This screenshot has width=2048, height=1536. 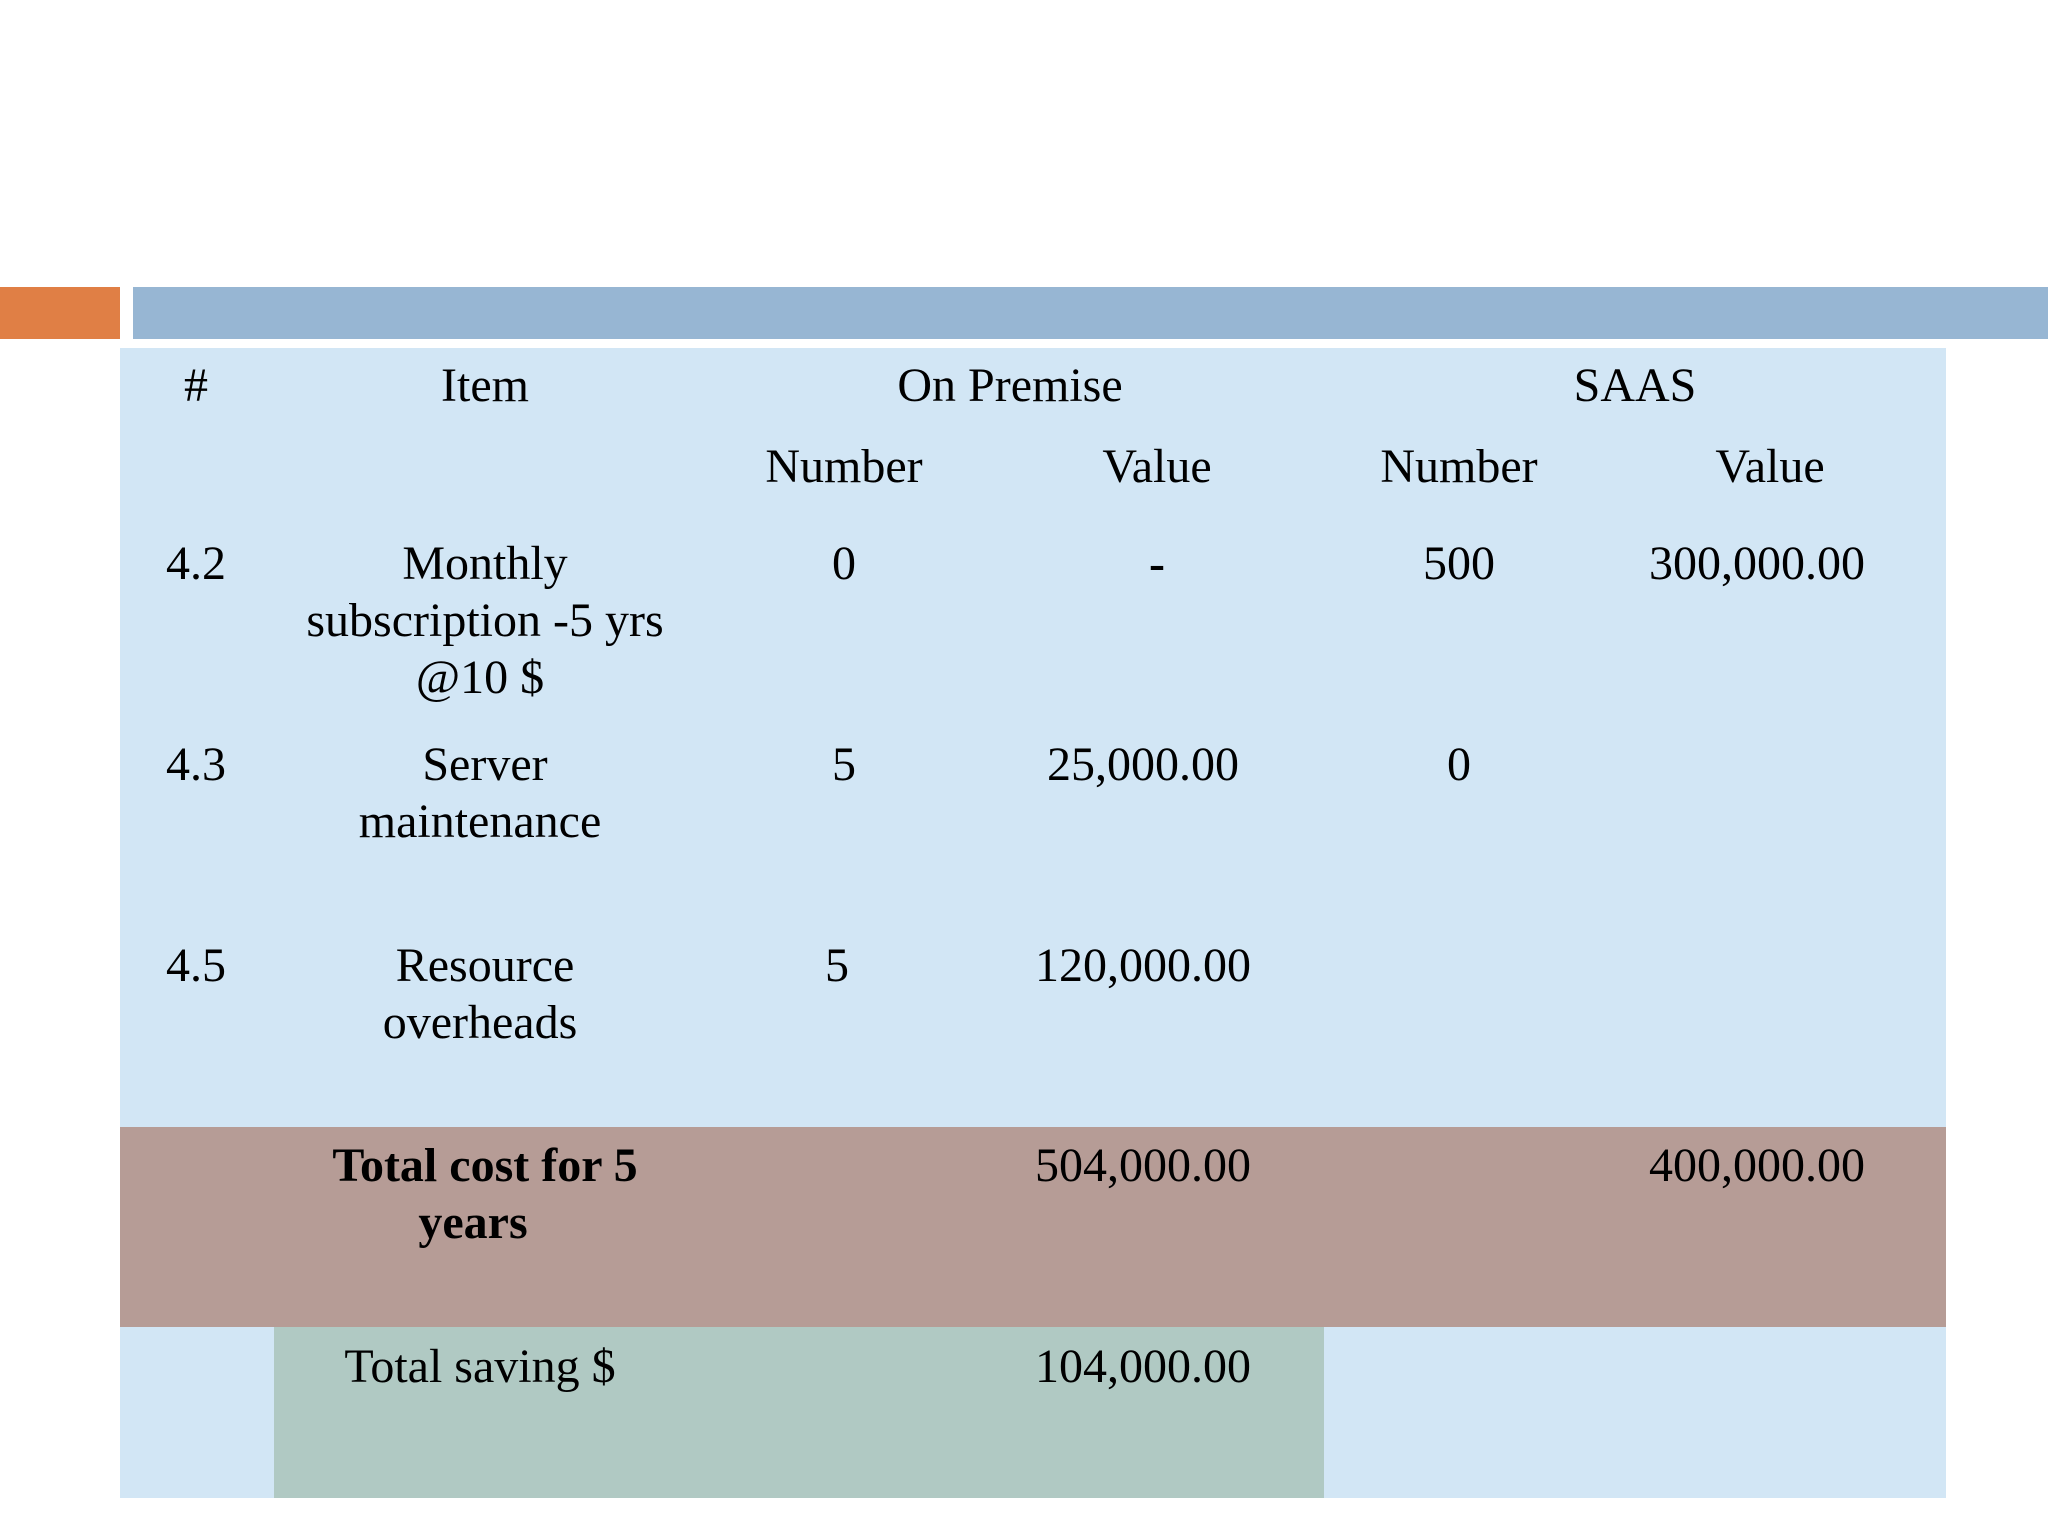 What do you see at coordinates (1635, 385) in the screenshot?
I see `header-saas: SAAS` at bounding box center [1635, 385].